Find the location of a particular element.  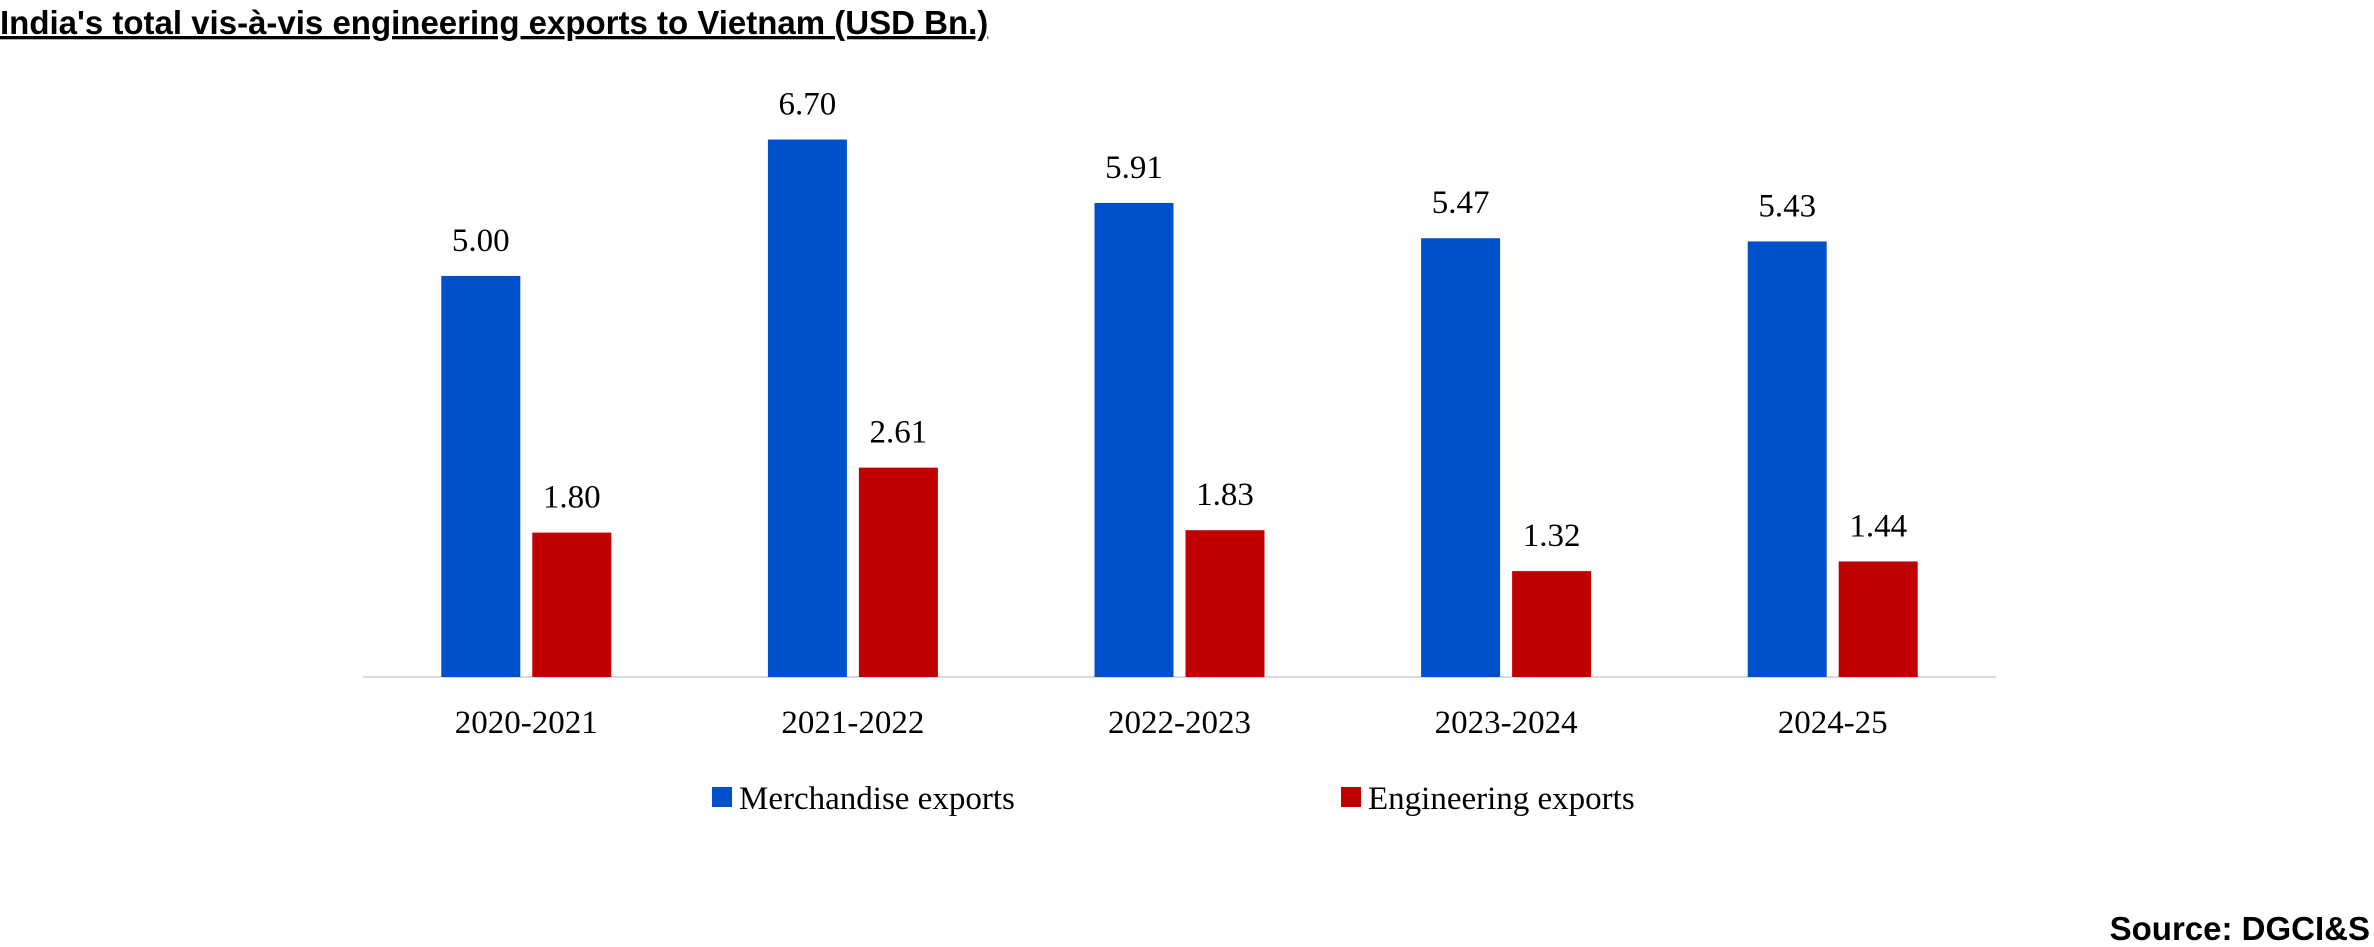

x-tick-label: 2024-25 is located at coordinates (1833, 723).